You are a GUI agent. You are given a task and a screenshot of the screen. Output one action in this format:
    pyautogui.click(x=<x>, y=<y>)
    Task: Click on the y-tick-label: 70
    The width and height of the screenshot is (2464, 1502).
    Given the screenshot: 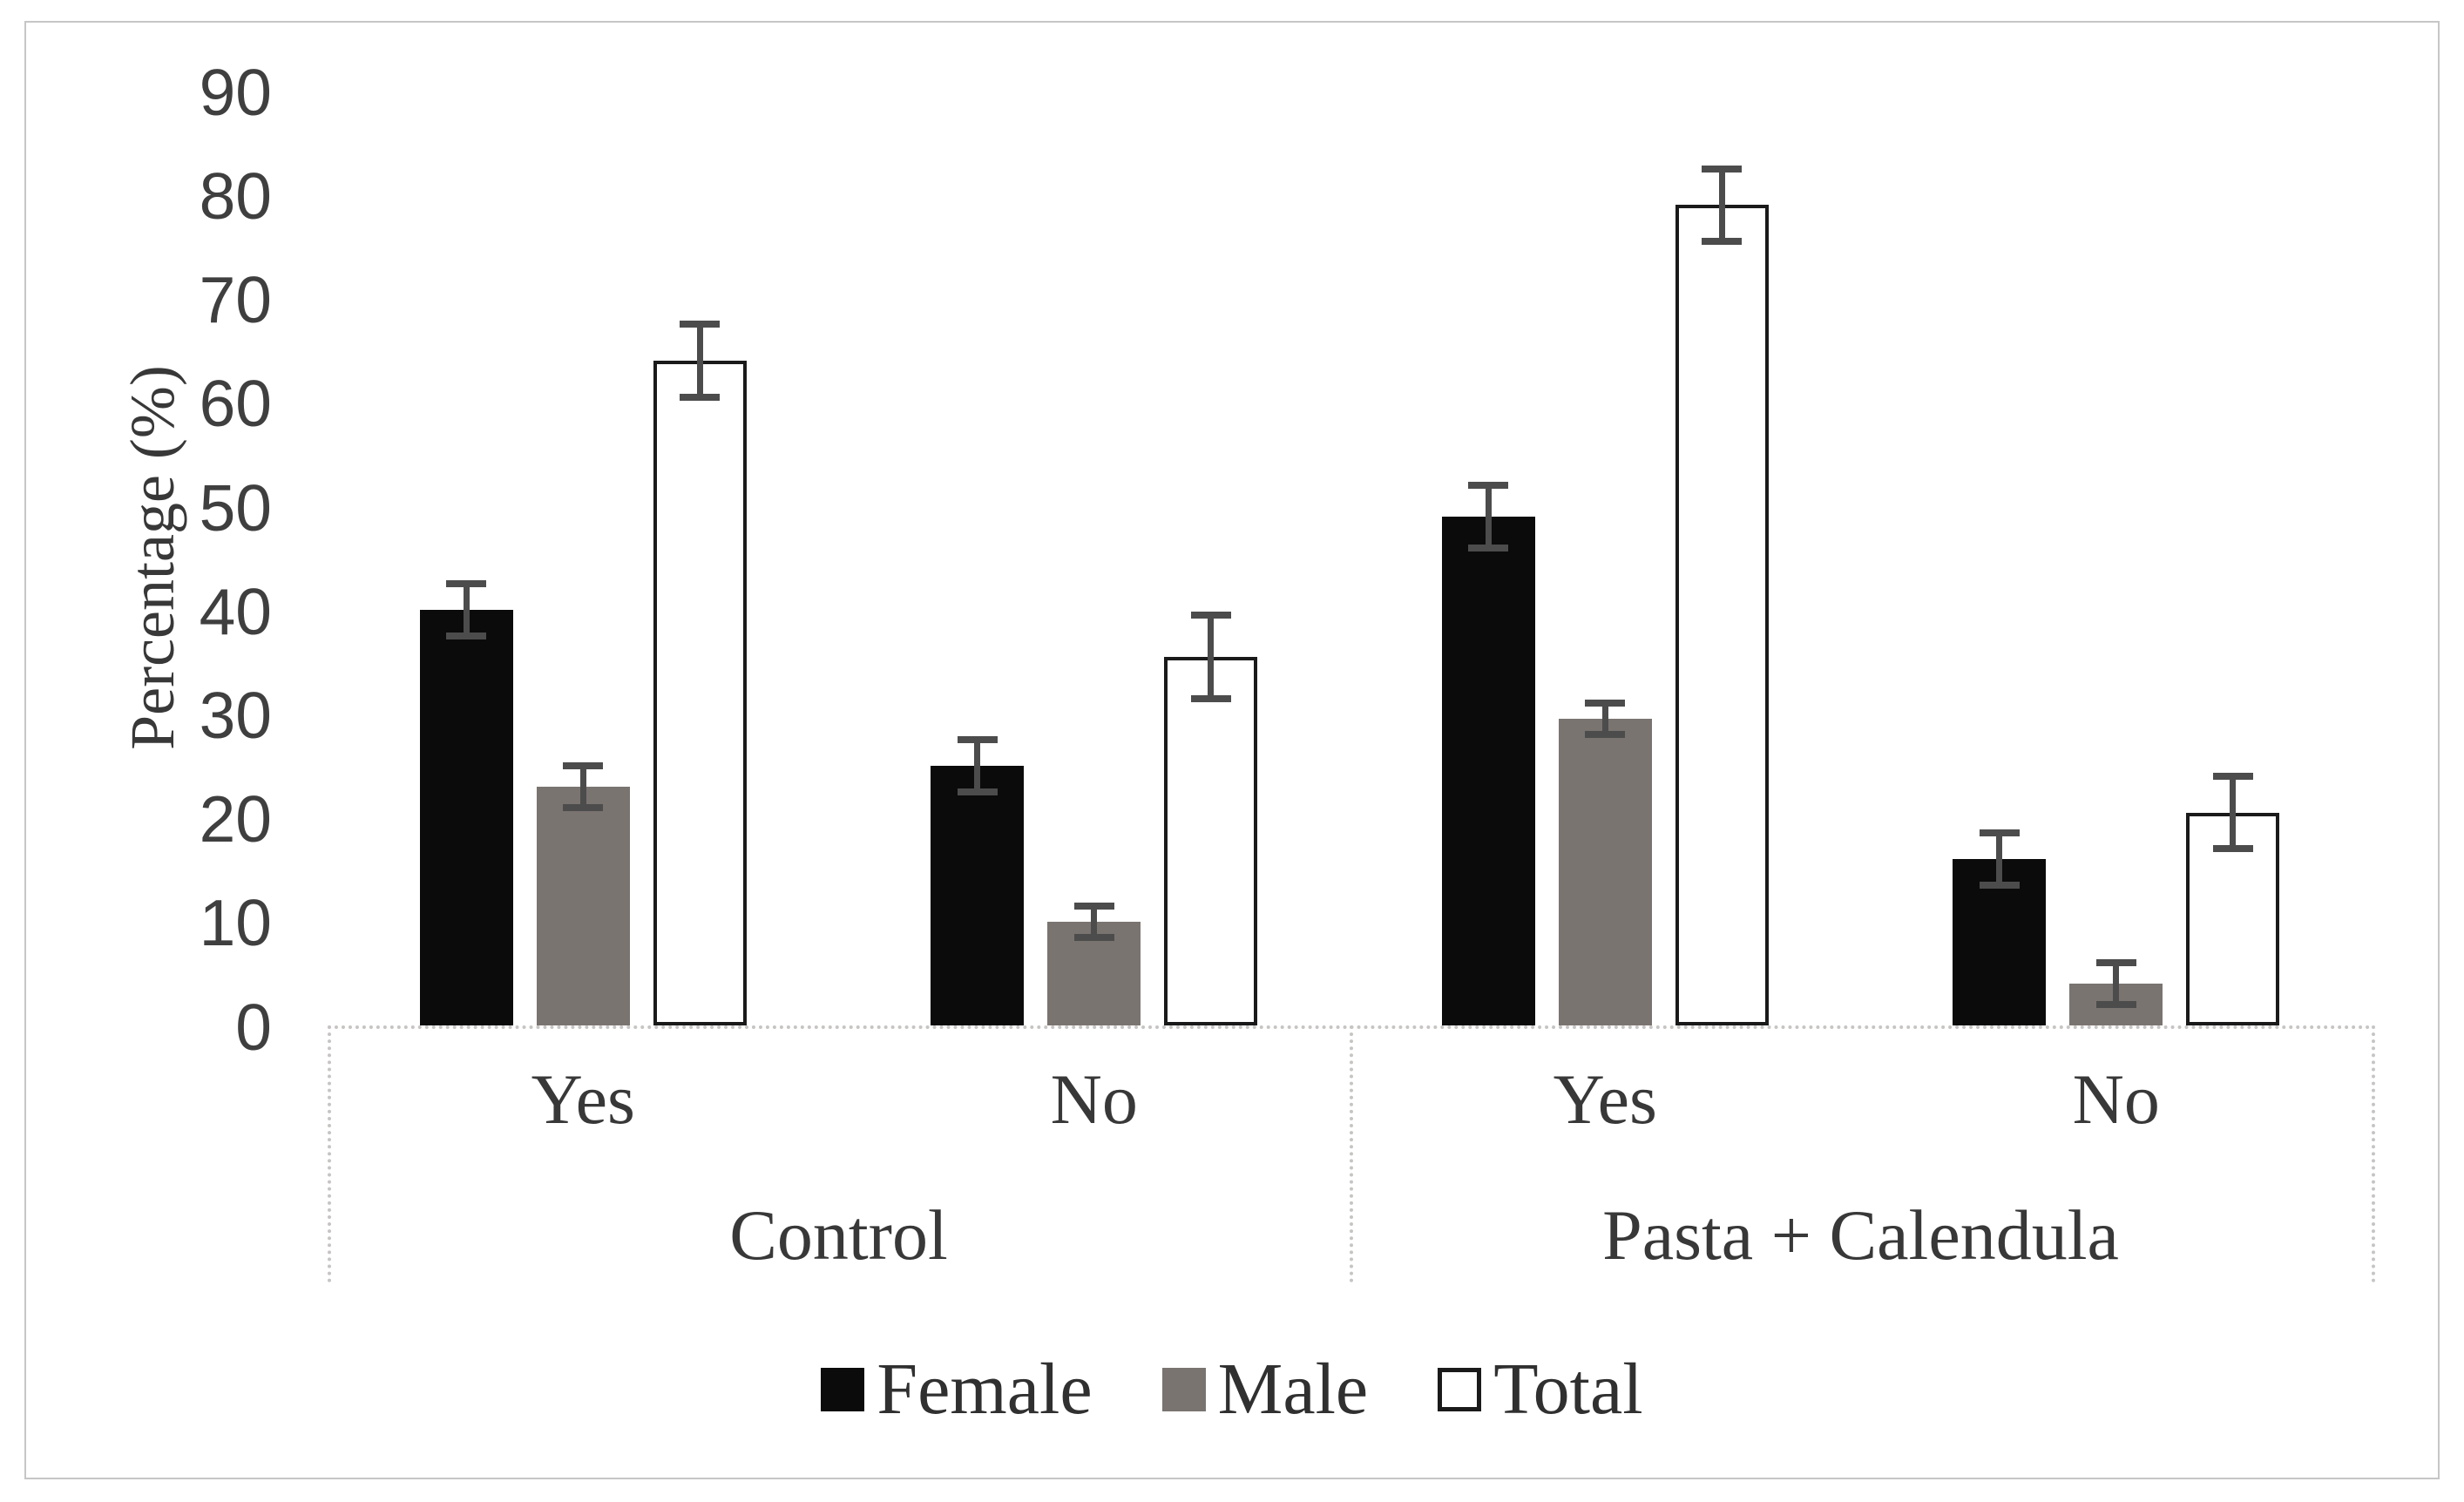 What is the action you would take?
    pyautogui.click(x=236, y=300)
    